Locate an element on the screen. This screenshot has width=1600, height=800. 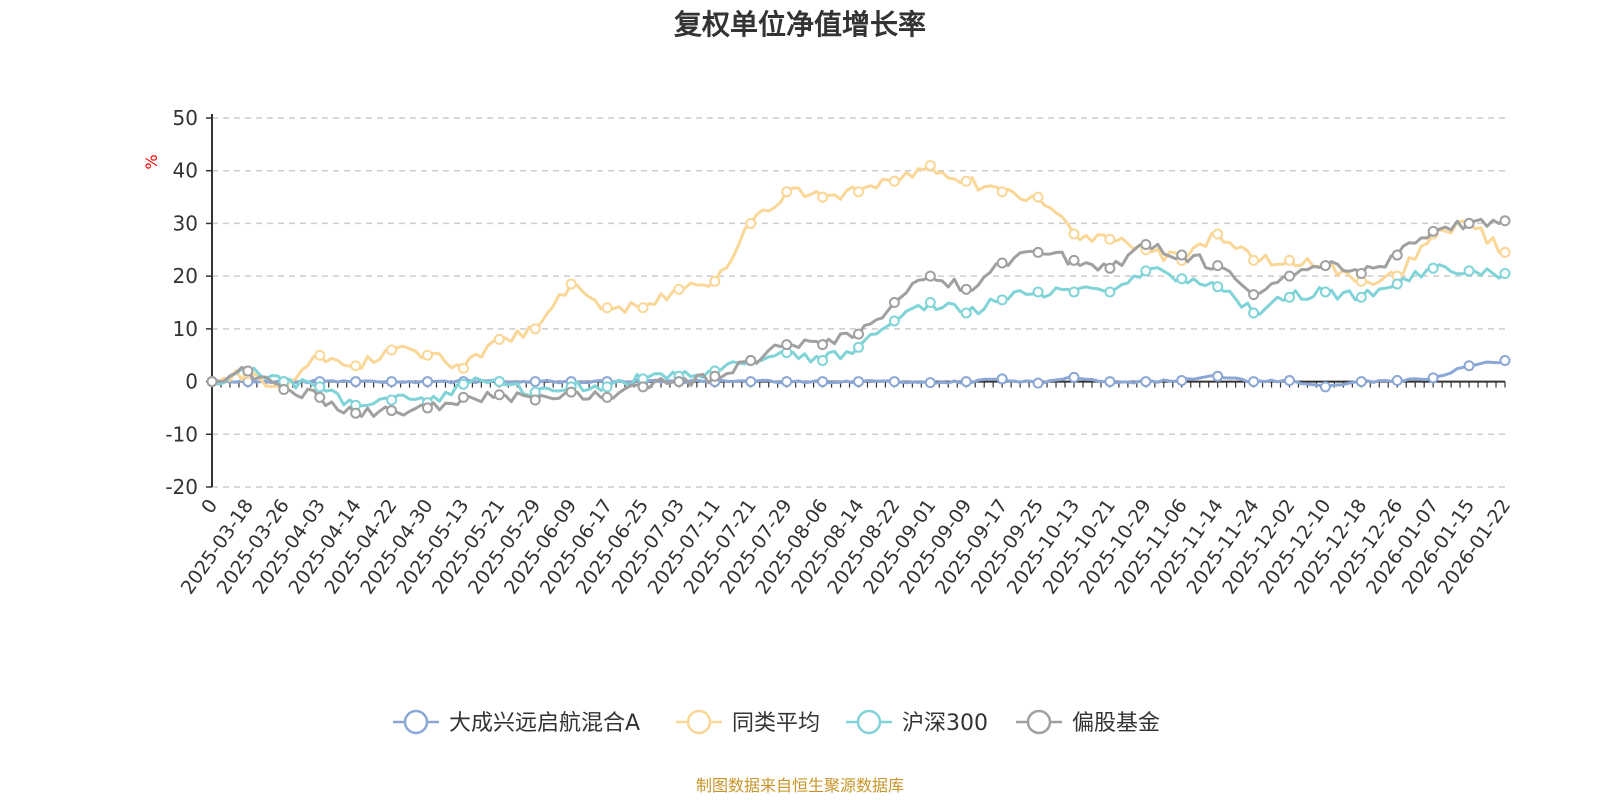
legend-label: 大成兴远启航混合A is located at coordinates (544, 723).